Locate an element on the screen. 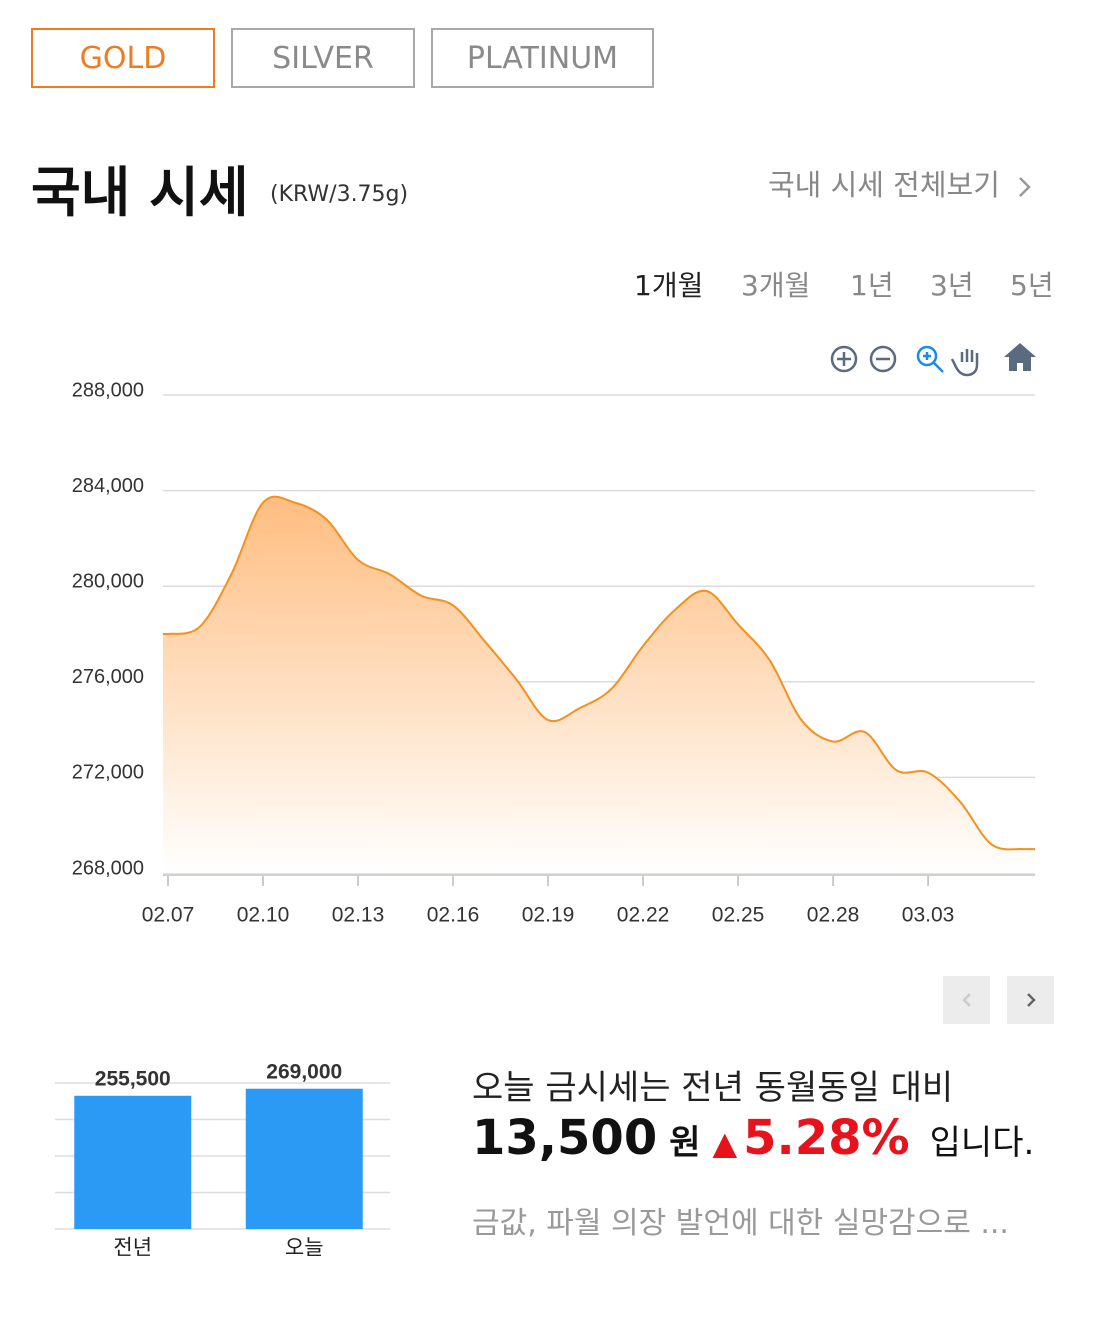 The width and height of the screenshot is (1097, 1317). value-label: 269,000 is located at coordinates (304, 1071).